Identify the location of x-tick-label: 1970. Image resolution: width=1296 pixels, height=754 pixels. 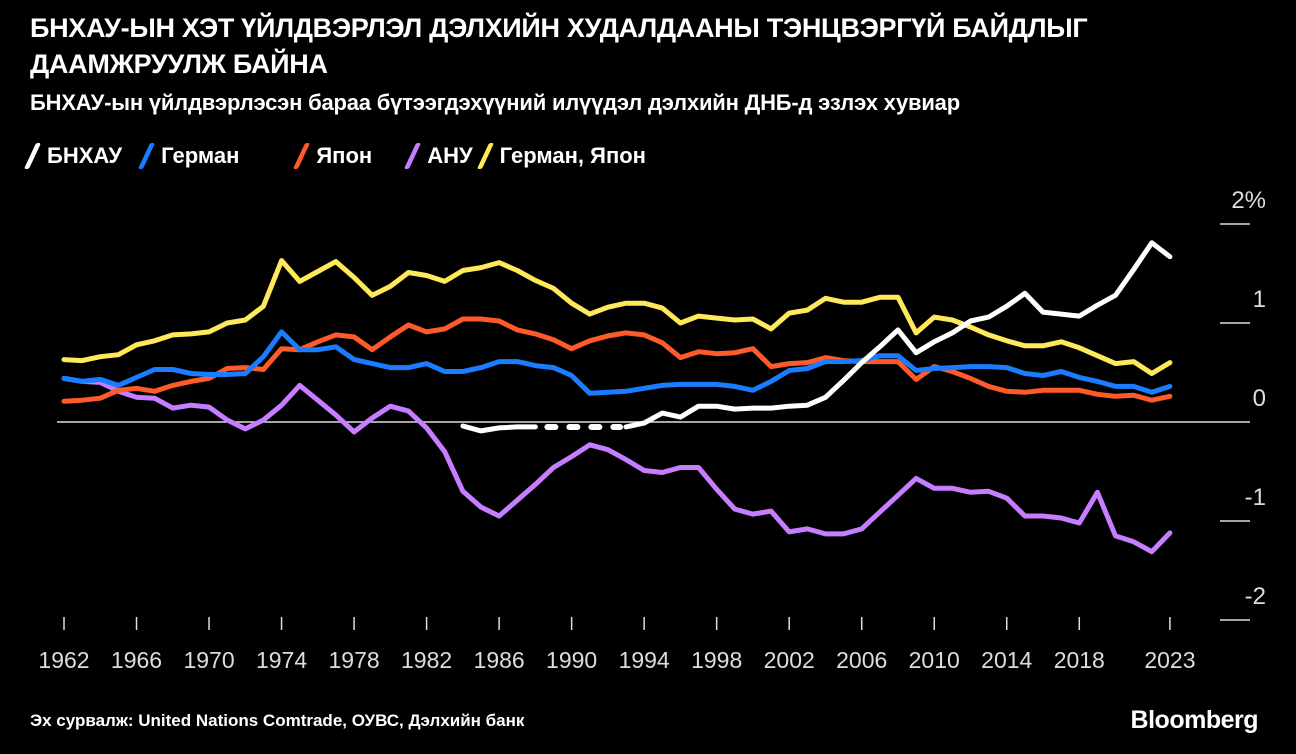
(208, 660).